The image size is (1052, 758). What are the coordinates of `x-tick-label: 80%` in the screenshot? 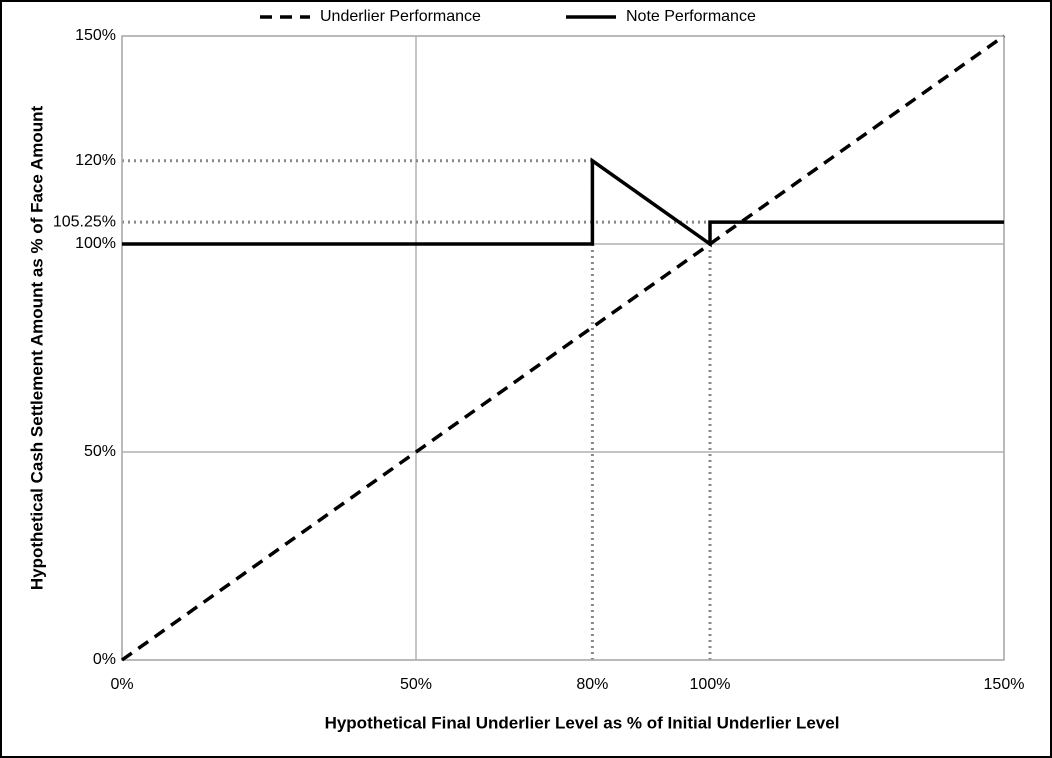 It's located at (592, 684).